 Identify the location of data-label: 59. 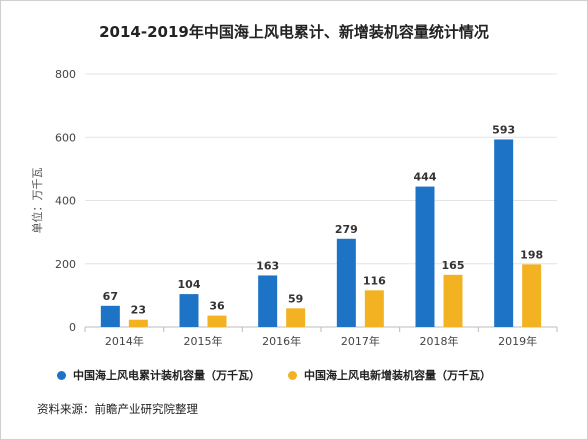
(295, 298).